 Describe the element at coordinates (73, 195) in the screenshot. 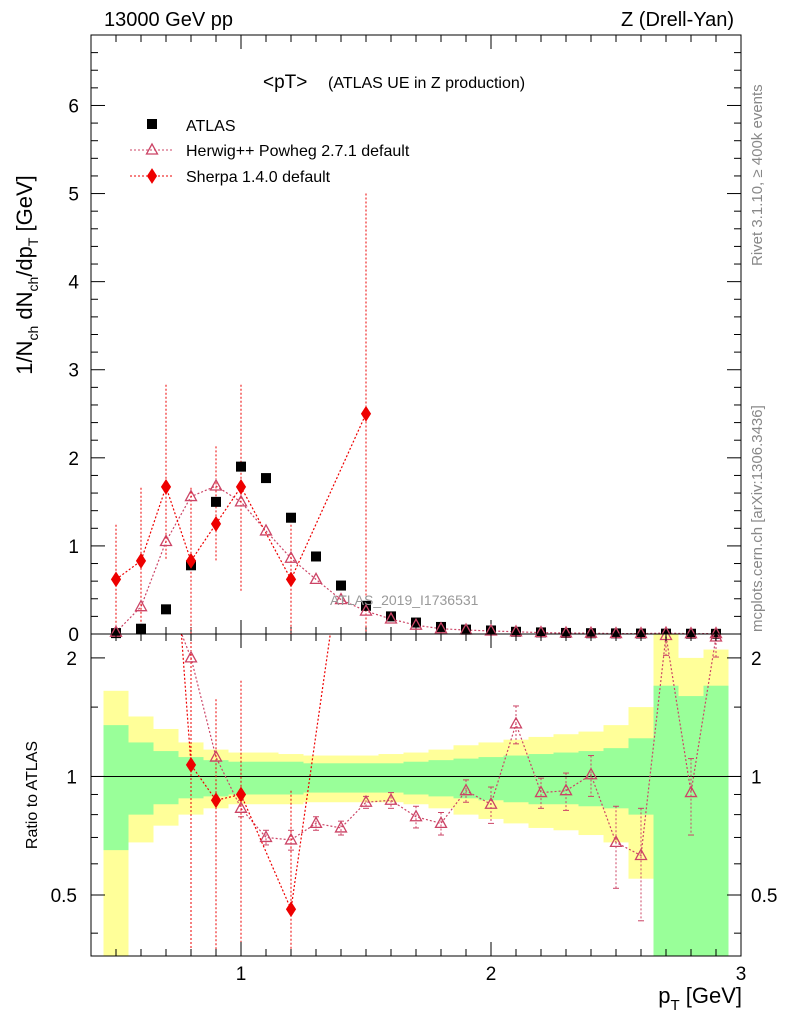

I see `y-tick-label: 5` at that location.